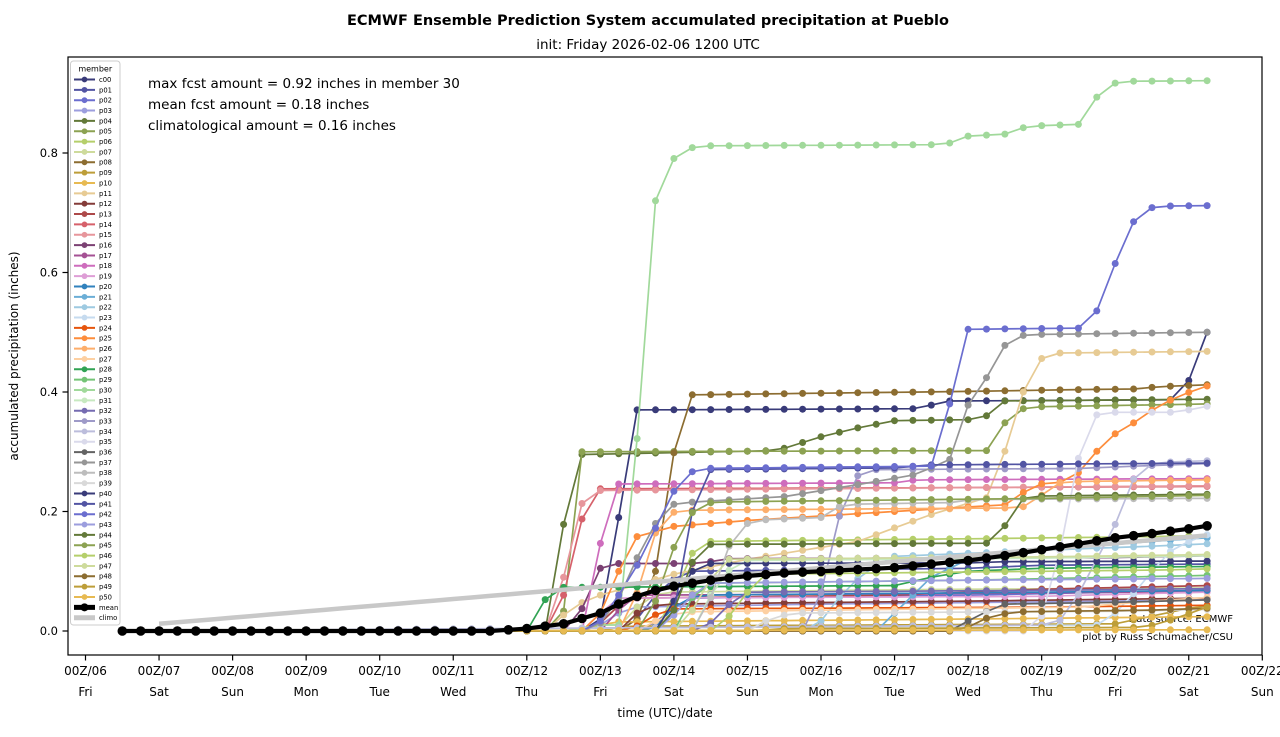 The width and height of the screenshot is (1280, 737). What do you see at coordinates (1188, 671) in the screenshot?
I see `x-tick-label: 00Z/21` at bounding box center [1188, 671].